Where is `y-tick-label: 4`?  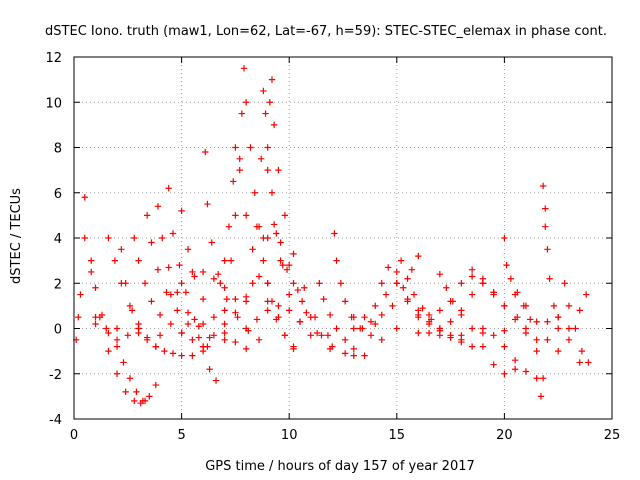
y-tick-label: 4 is located at coordinates (58, 239).